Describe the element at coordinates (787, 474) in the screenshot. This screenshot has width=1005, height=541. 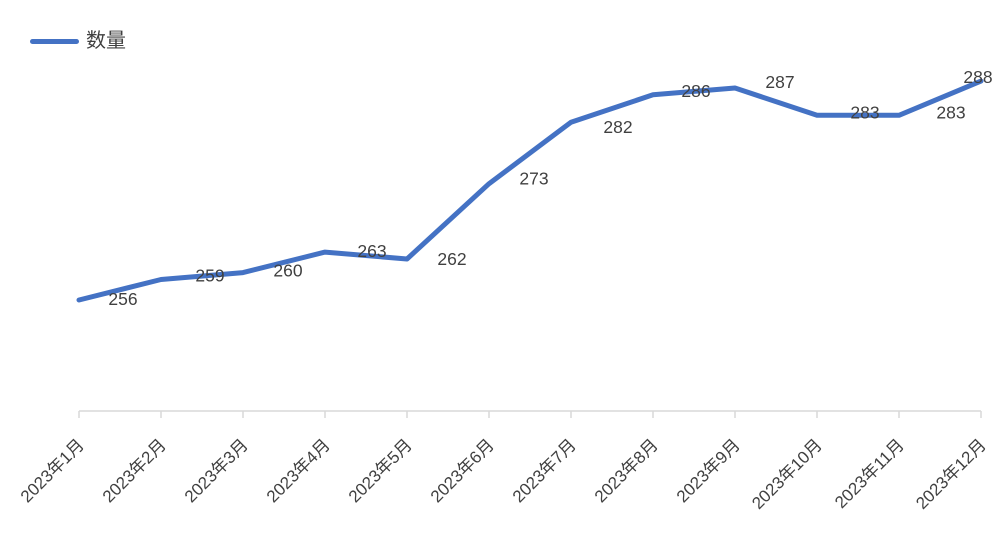
I see `x-axis-label: 2023年10月` at that location.